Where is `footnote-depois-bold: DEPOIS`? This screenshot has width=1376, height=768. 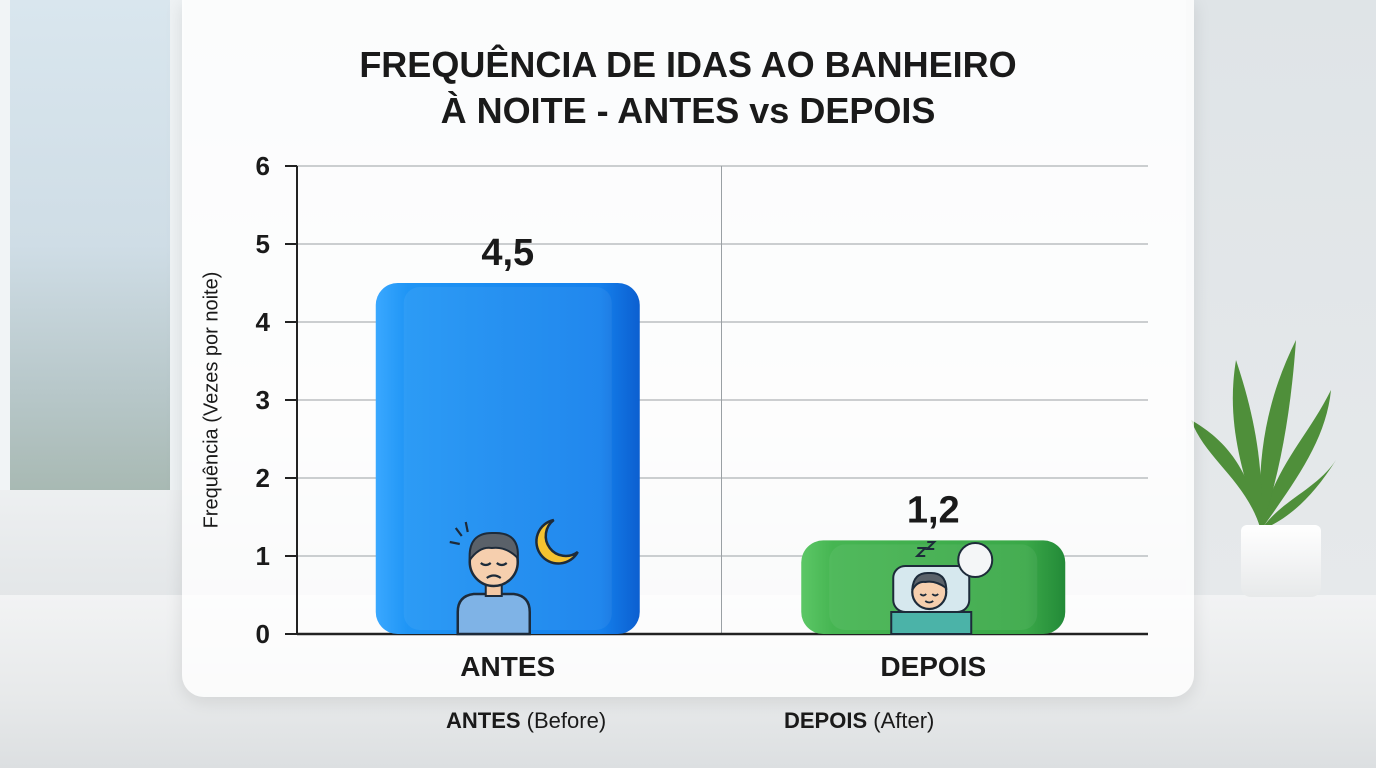
footnote-depois-bold: DEPOIS is located at coordinates (826, 720).